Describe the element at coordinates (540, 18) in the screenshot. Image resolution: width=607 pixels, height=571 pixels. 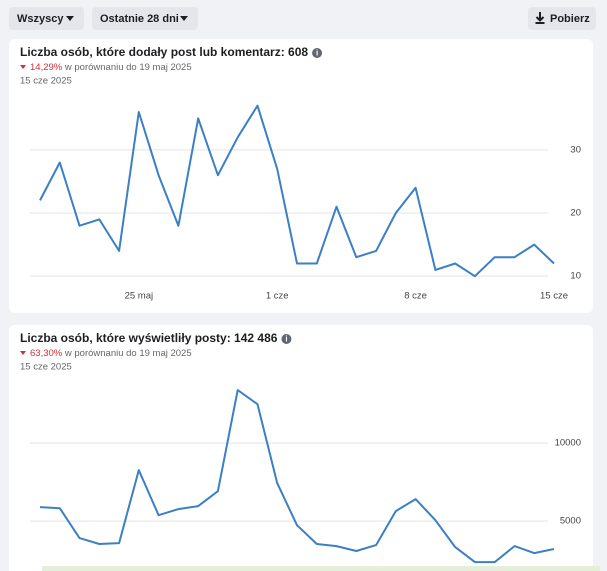
I see `download-icon` at that location.